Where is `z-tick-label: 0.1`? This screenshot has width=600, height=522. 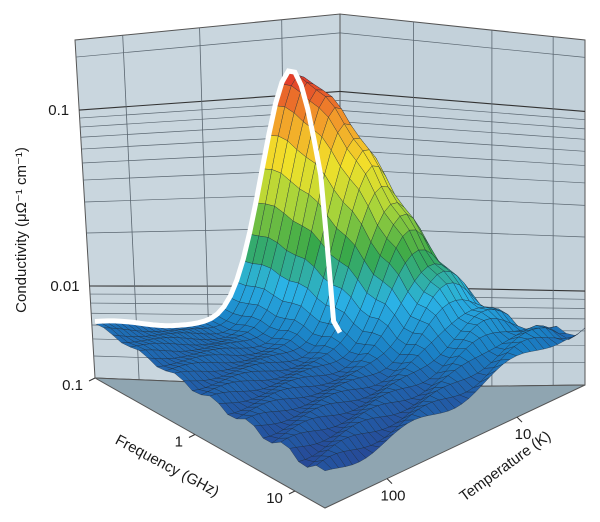
z-tick-label: 0.1 is located at coordinates (58, 110).